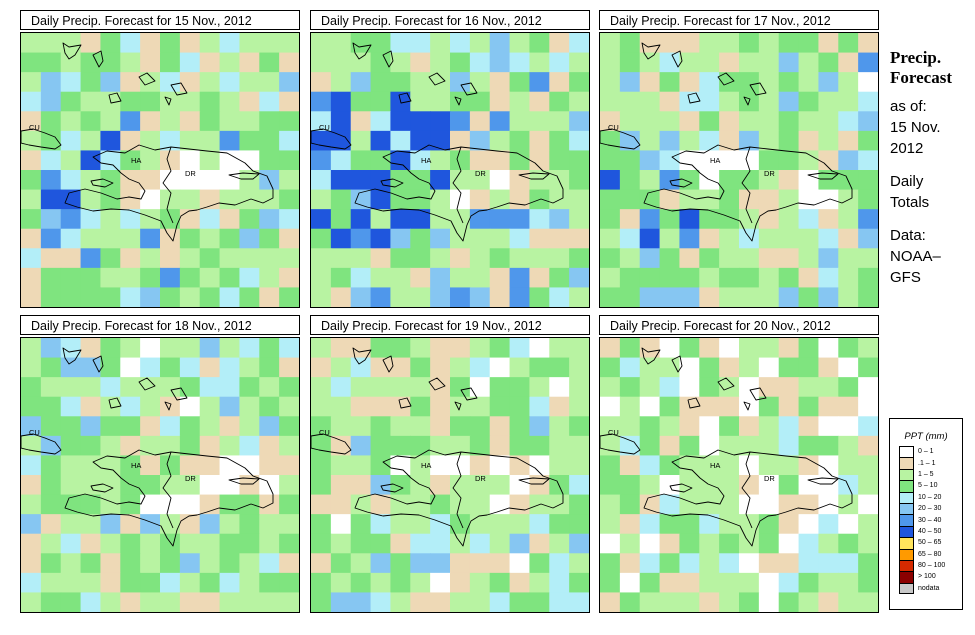 The height and width of the screenshot is (635, 975). Describe the element at coordinates (823, 481) in the screenshot. I see `samana-bay-outline` at that location.